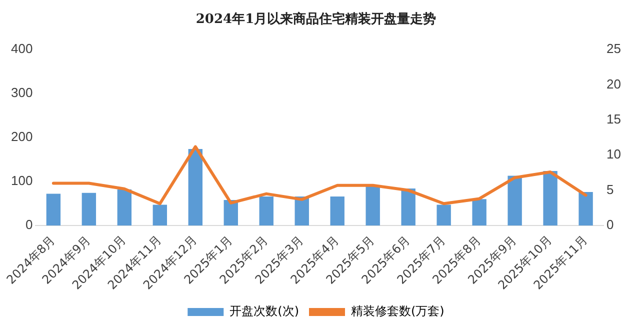 The width and height of the screenshot is (634, 328). Describe the element at coordinates (614, 84) in the screenshot. I see `y2-tick-label: 20` at that location.